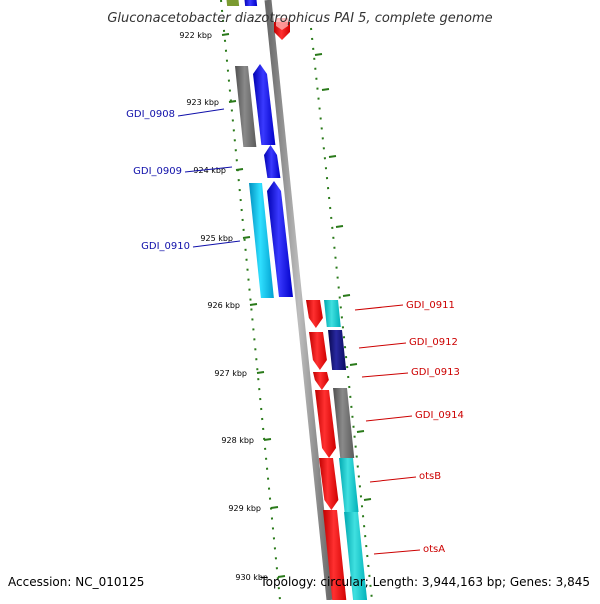 Image resolution: width=600 pixels, height=604 pixels. Describe the element at coordinates (430, 305) in the screenshot. I see `right-gene-label: GDI_0911` at that location.